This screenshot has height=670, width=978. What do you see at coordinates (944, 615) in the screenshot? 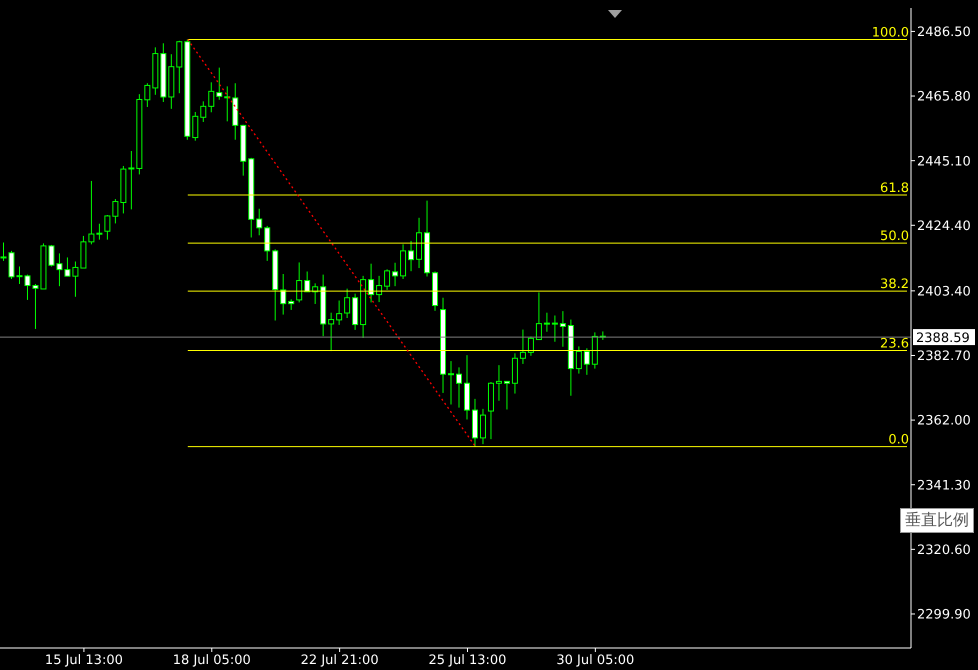
I see `y-tick-label: 2299.90` at bounding box center [944, 615].